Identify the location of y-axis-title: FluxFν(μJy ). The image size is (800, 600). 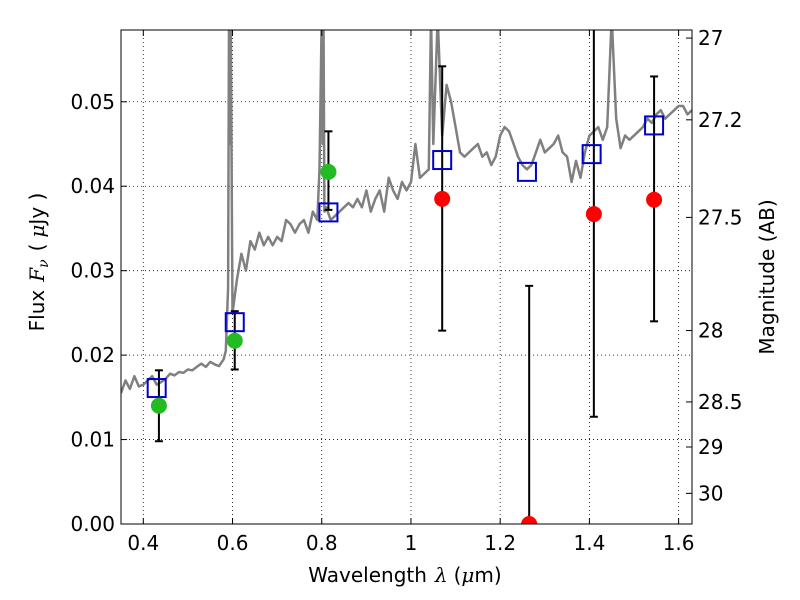
(38, 262).